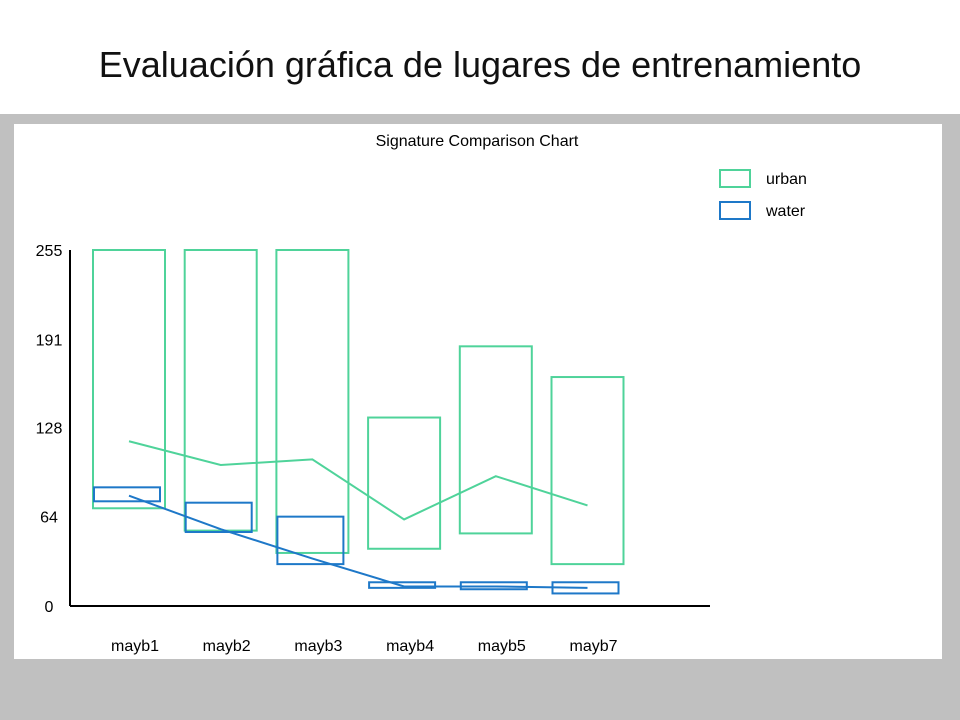  I want to click on y-tick-label: 0, so click(49, 607).